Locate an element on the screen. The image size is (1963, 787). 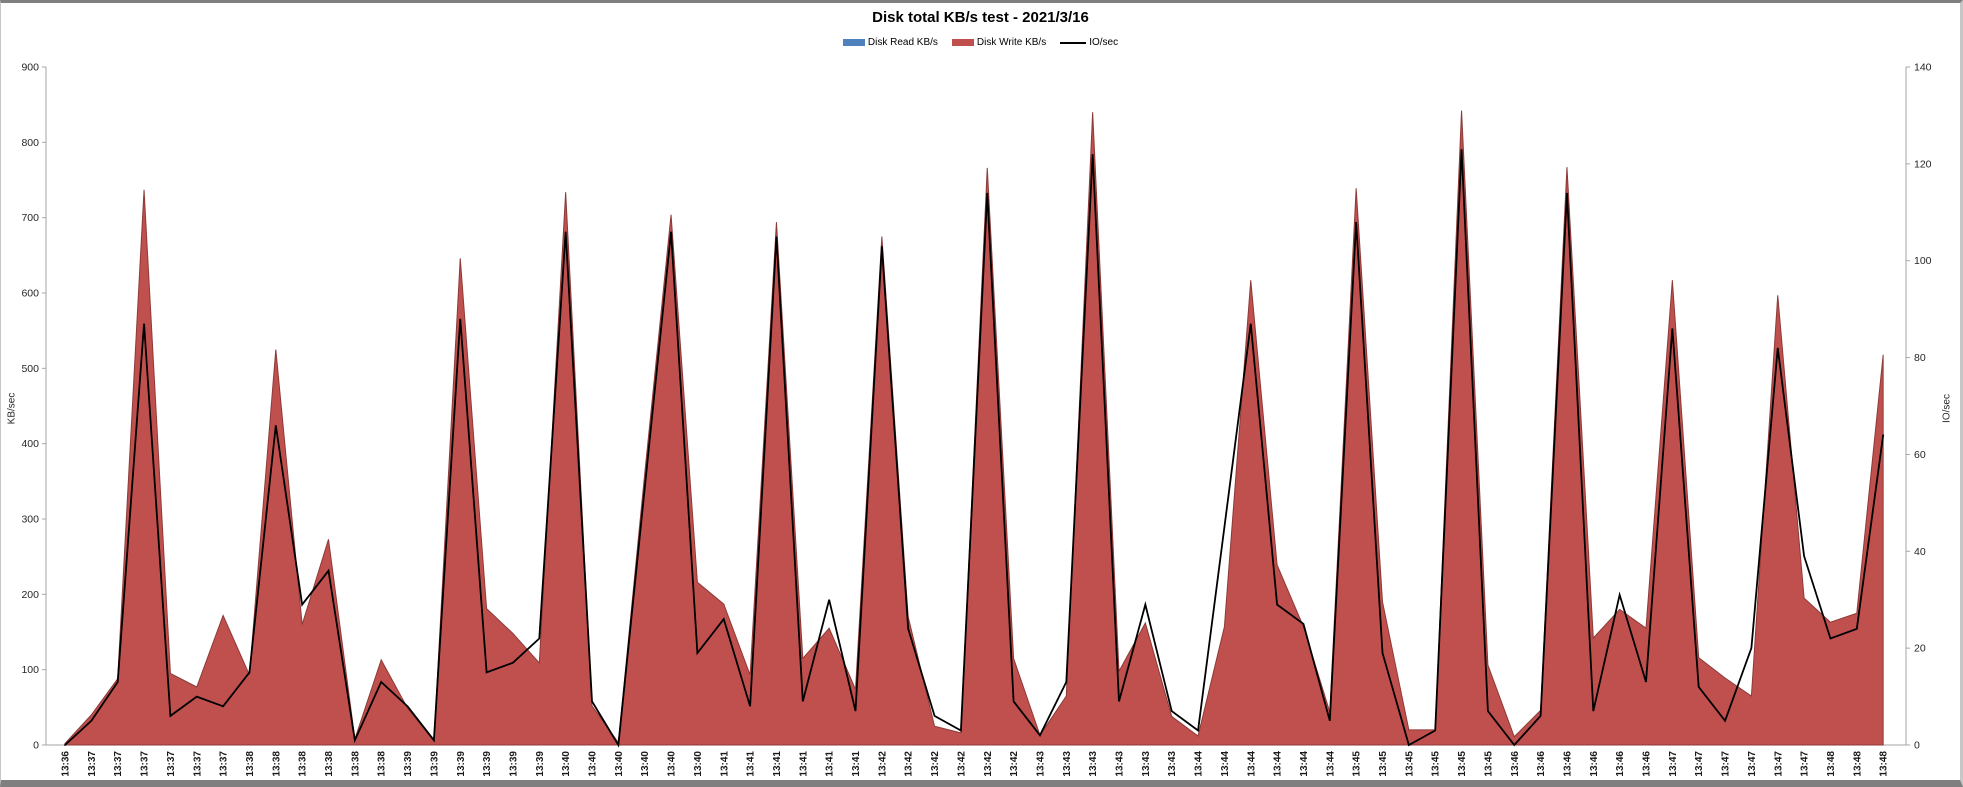
left-axis-tick-label: 100 is located at coordinates (30, 670).